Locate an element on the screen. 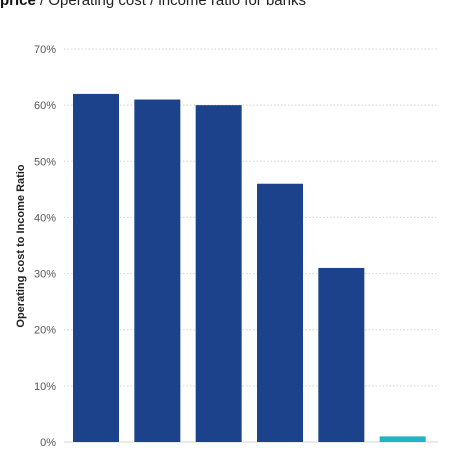 The width and height of the screenshot is (449, 454). y-tick-label: 70% is located at coordinates (45, 50).